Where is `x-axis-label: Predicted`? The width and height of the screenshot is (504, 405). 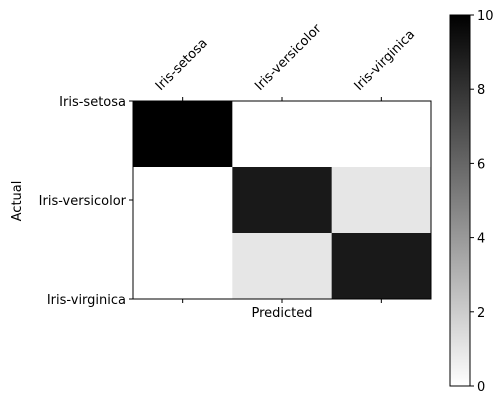
x-axis-label: Predicted is located at coordinates (281, 313).